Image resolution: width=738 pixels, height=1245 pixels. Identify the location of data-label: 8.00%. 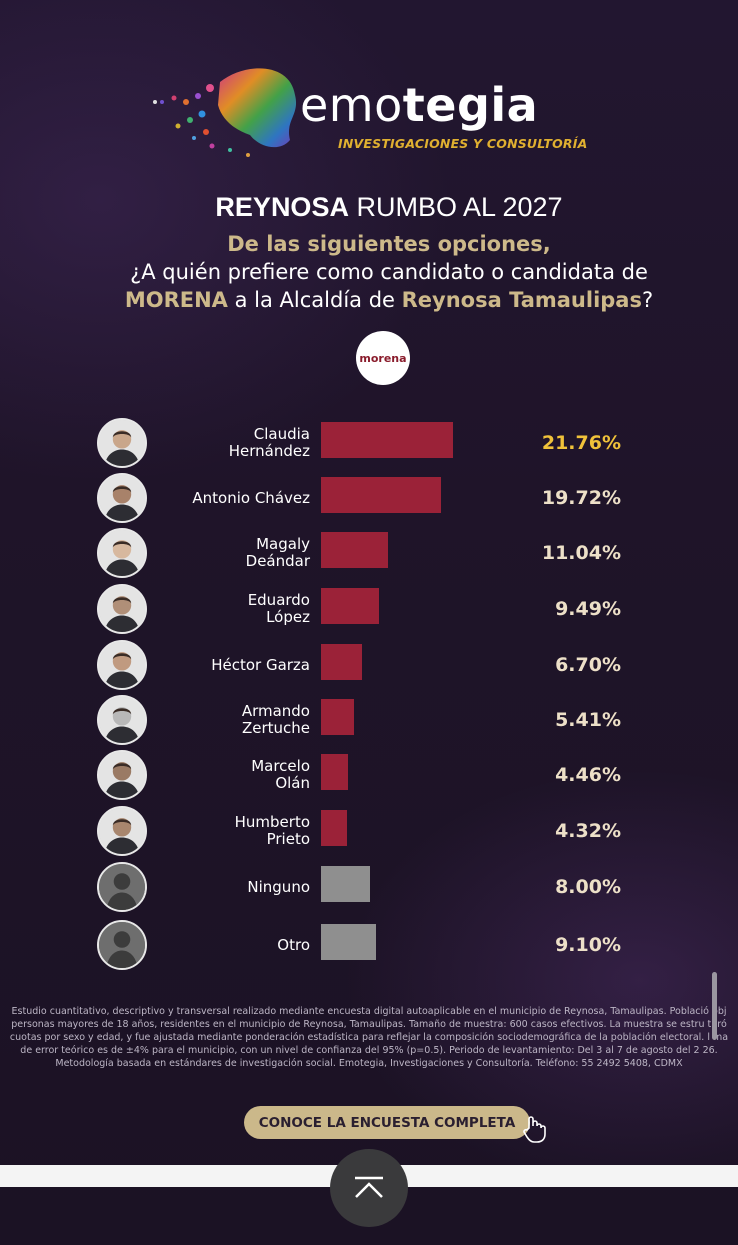
(588, 887).